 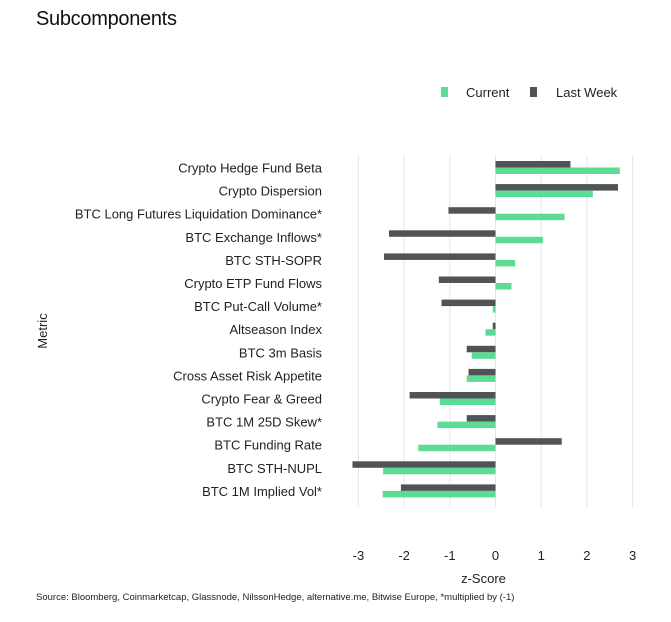 What do you see at coordinates (264, 422) in the screenshot?
I see `category-label: BTC 1M 25D Skew*` at bounding box center [264, 422].